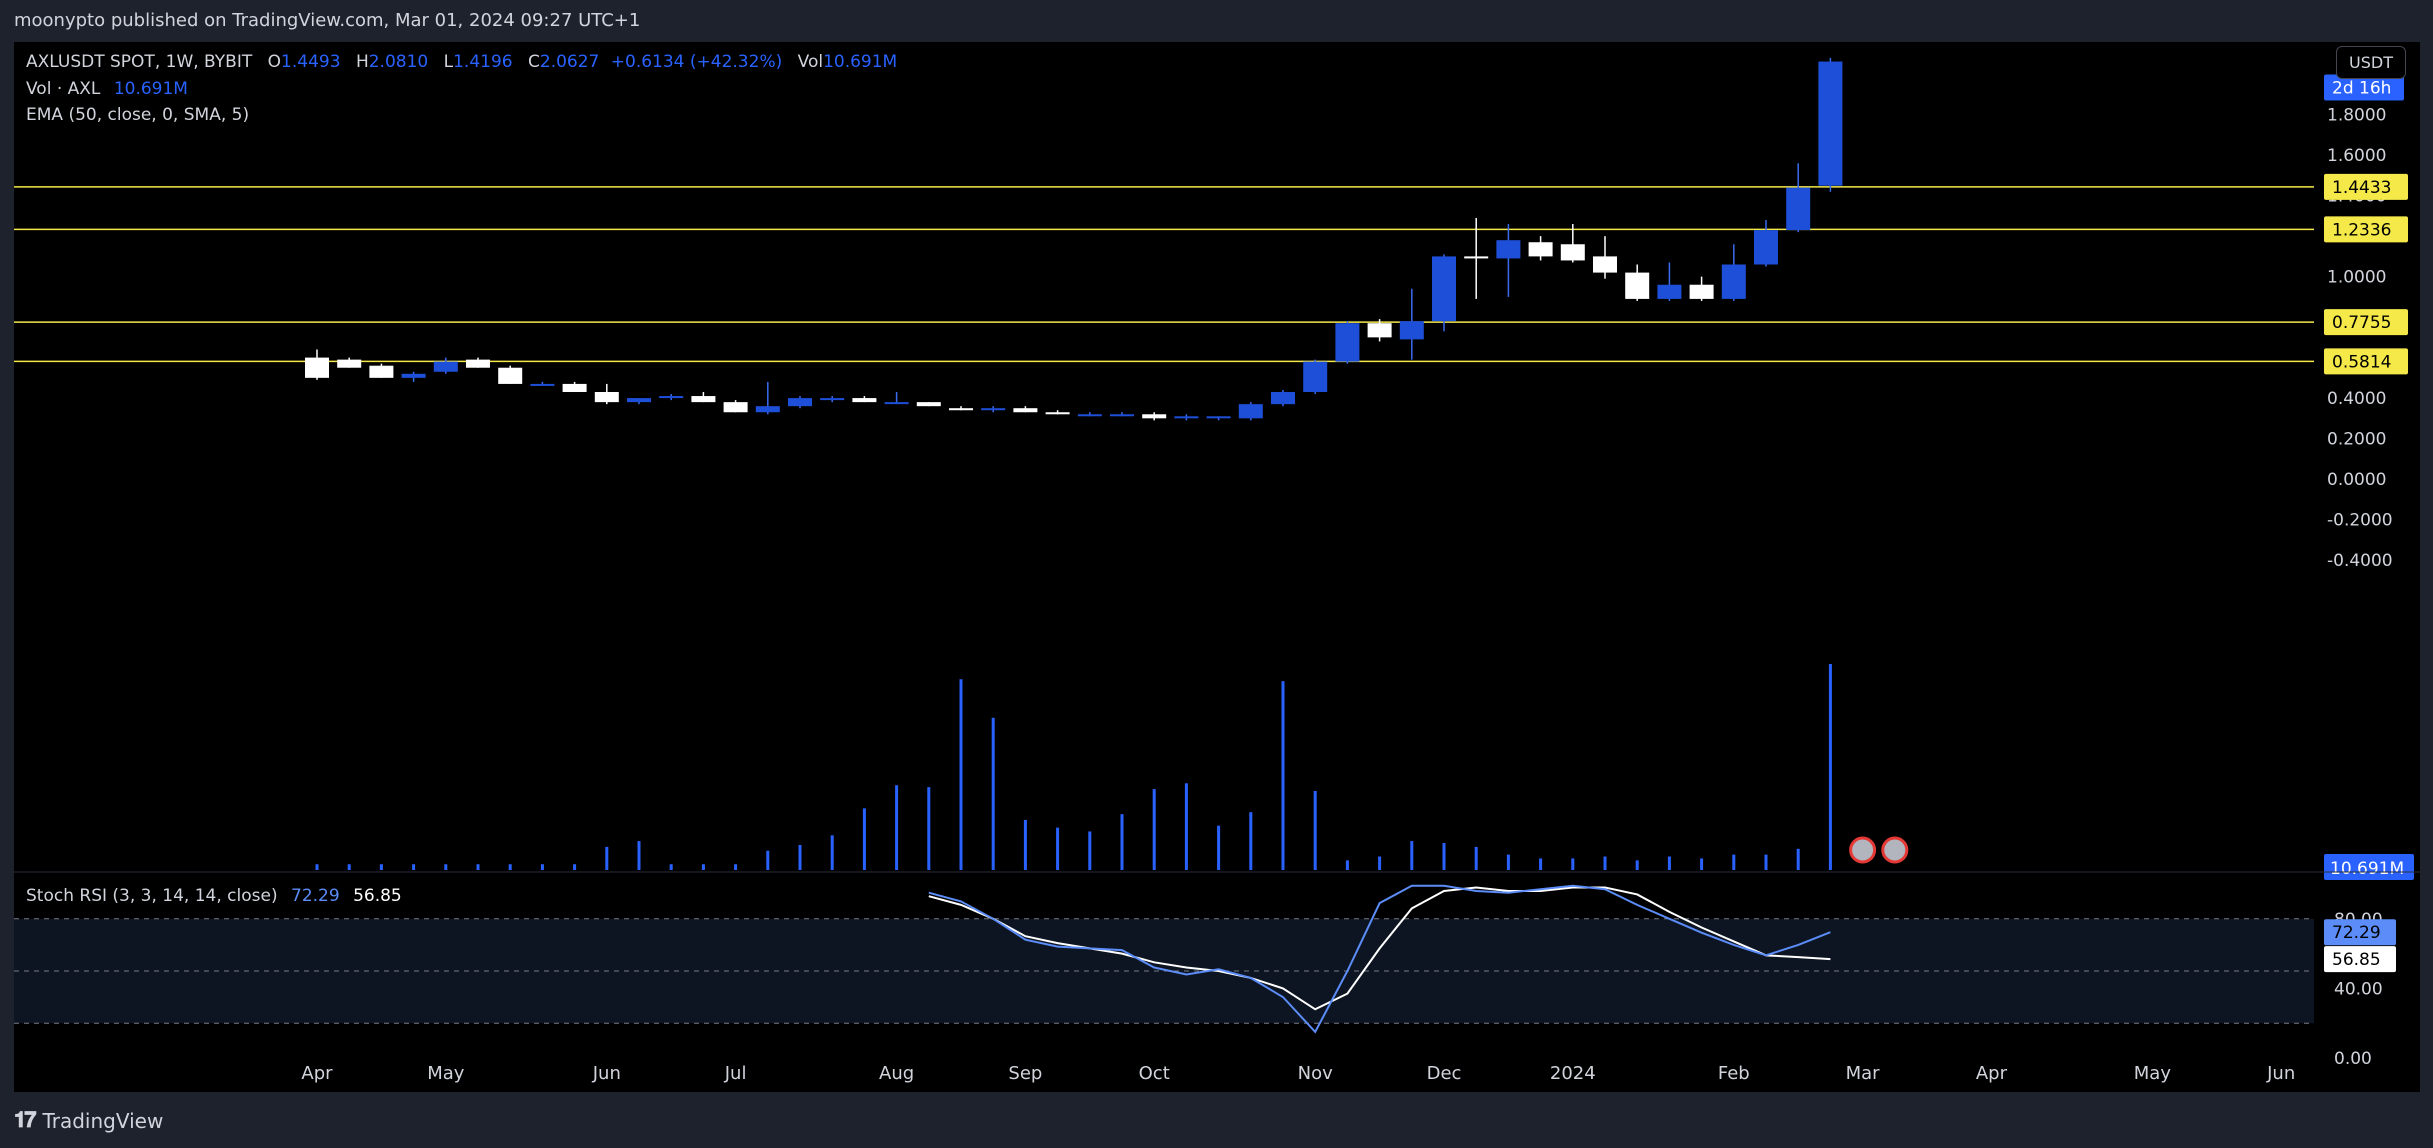 Image resolution: width=2433 pixels, height=1148 pixels. Describe the element at coordinates (2280, 1073) in the screenshot. I see `time-tick-label: Jun` at that location.